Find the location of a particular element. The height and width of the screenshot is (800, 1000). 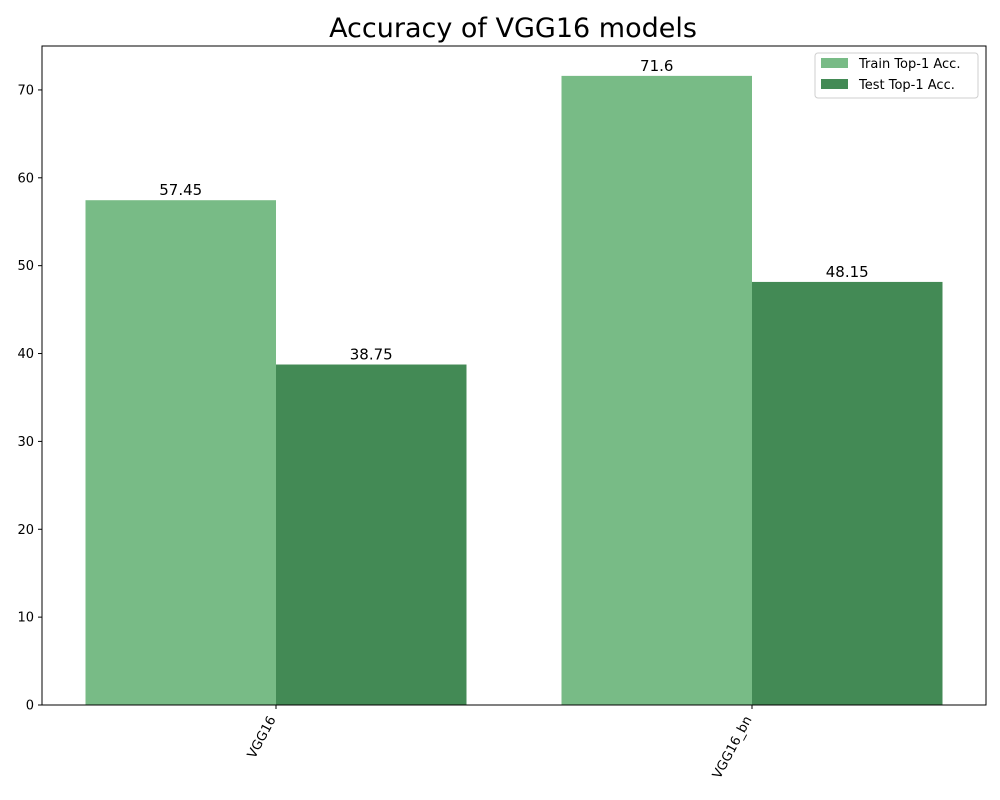

value-label-vgg16-bn-train: 71.6 is located at coordinates (656, 66).